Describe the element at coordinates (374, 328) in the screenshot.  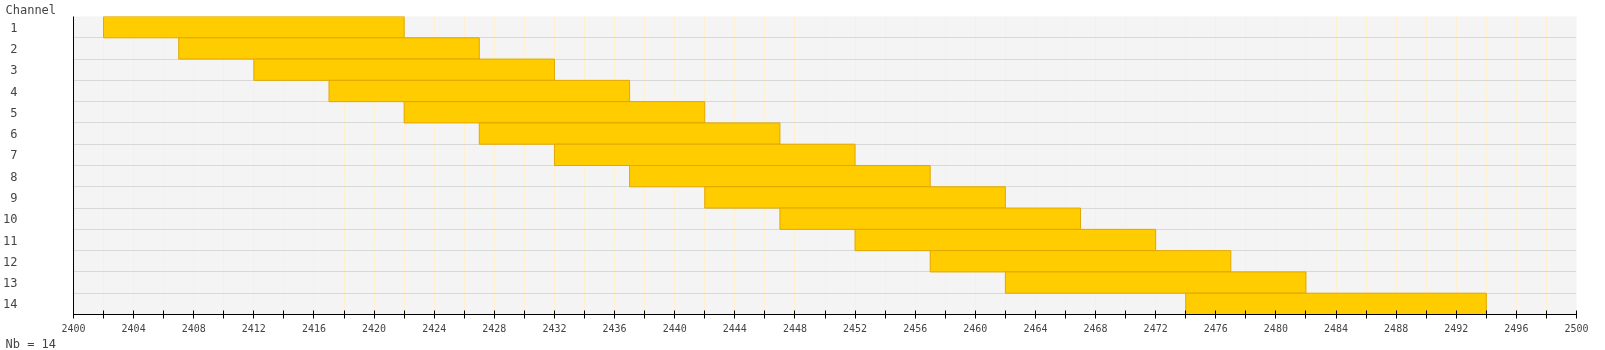
I see `x-tick-label: 2420` at that location.